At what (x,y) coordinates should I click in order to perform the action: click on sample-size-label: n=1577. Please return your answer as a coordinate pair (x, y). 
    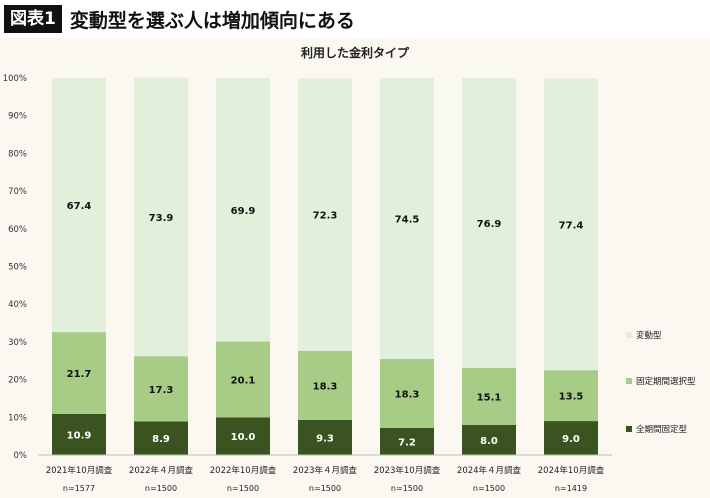
    Looking at the image, I should click on (79, 488).